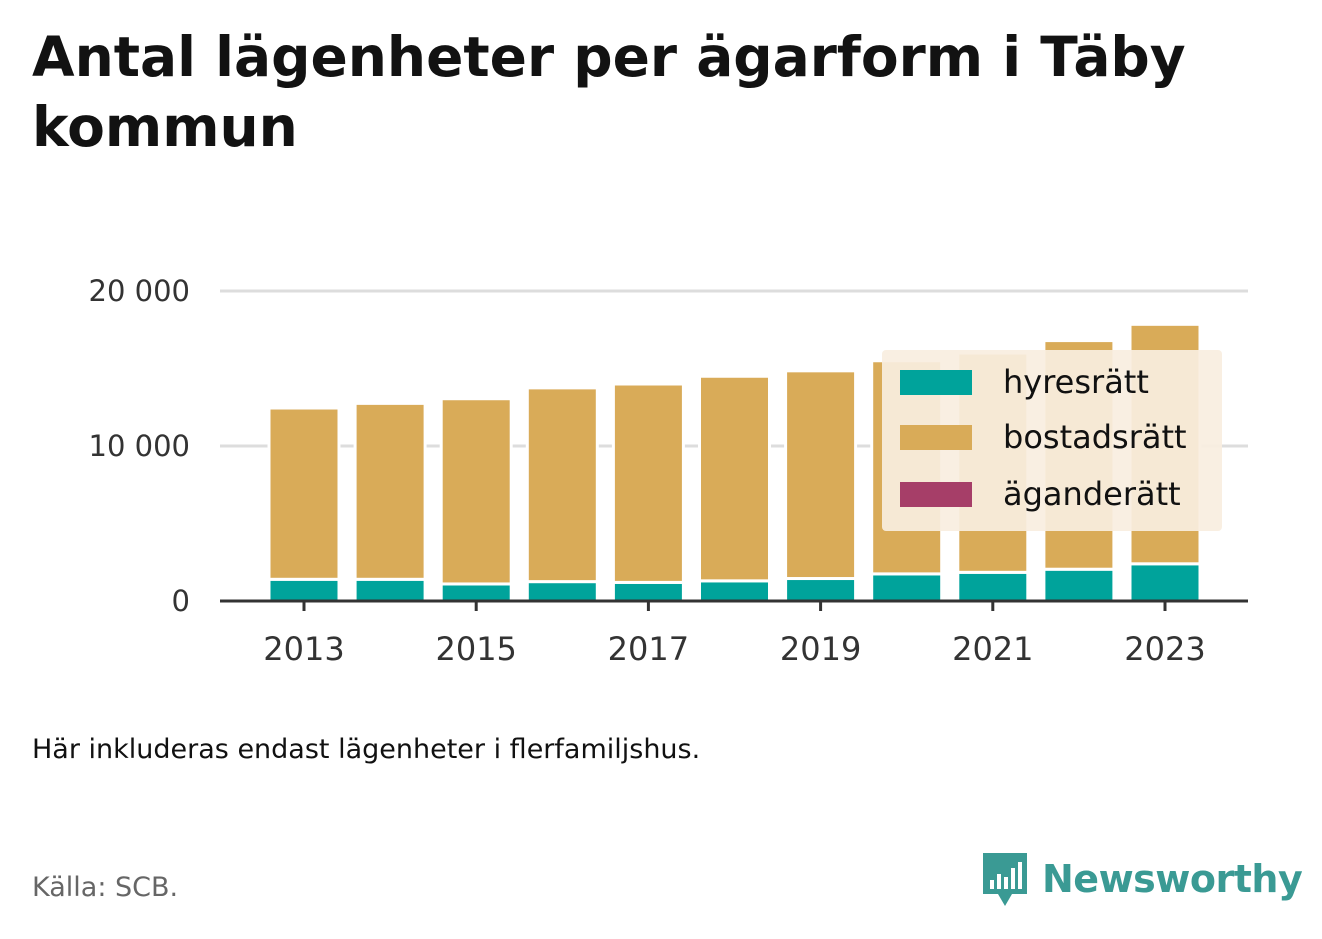 The height and width of the screenshot is (939, 1322). What do you see at coordinates (1005, 879) in the screenshot?
I see `bar-chart-speech-bubble-icon` at bounding box center [1005, 879].